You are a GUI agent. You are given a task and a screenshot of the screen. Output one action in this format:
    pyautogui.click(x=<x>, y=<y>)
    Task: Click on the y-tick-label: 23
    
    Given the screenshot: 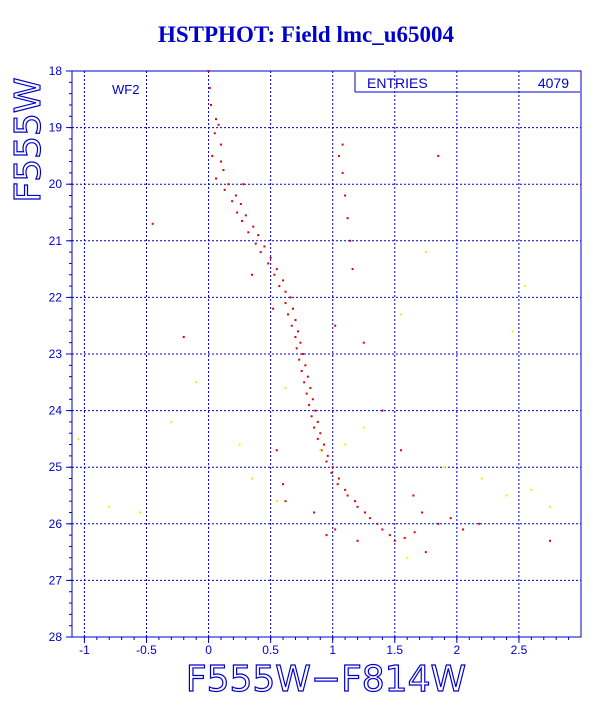 What is the action you would take?
    pyautogui.click(x=56, y=354)
    